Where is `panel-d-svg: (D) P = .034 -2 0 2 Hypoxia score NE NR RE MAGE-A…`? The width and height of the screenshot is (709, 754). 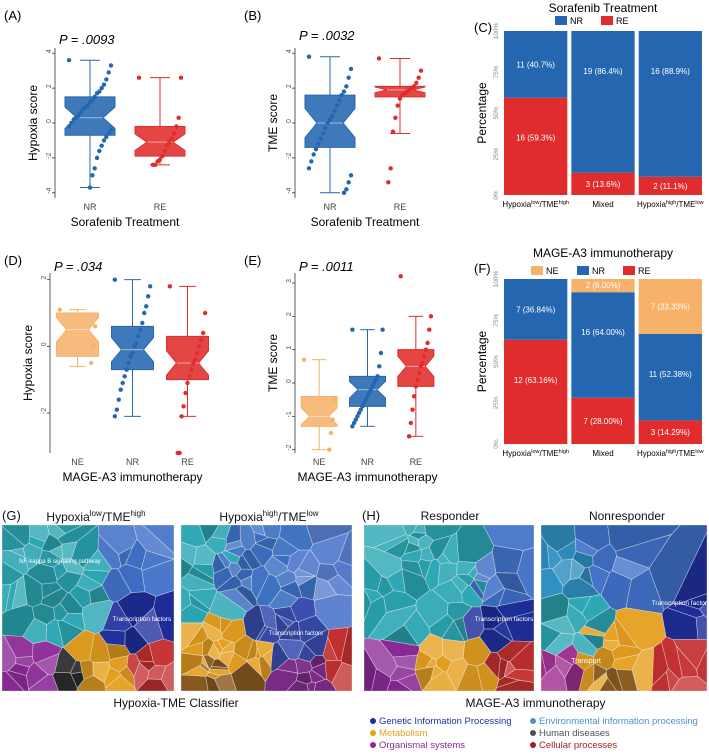 panel-d-svg: (D) P = .034 -2 0 2 Hypoxia score NE NR RE MAGE-A… is located at coordinates (106, 368).